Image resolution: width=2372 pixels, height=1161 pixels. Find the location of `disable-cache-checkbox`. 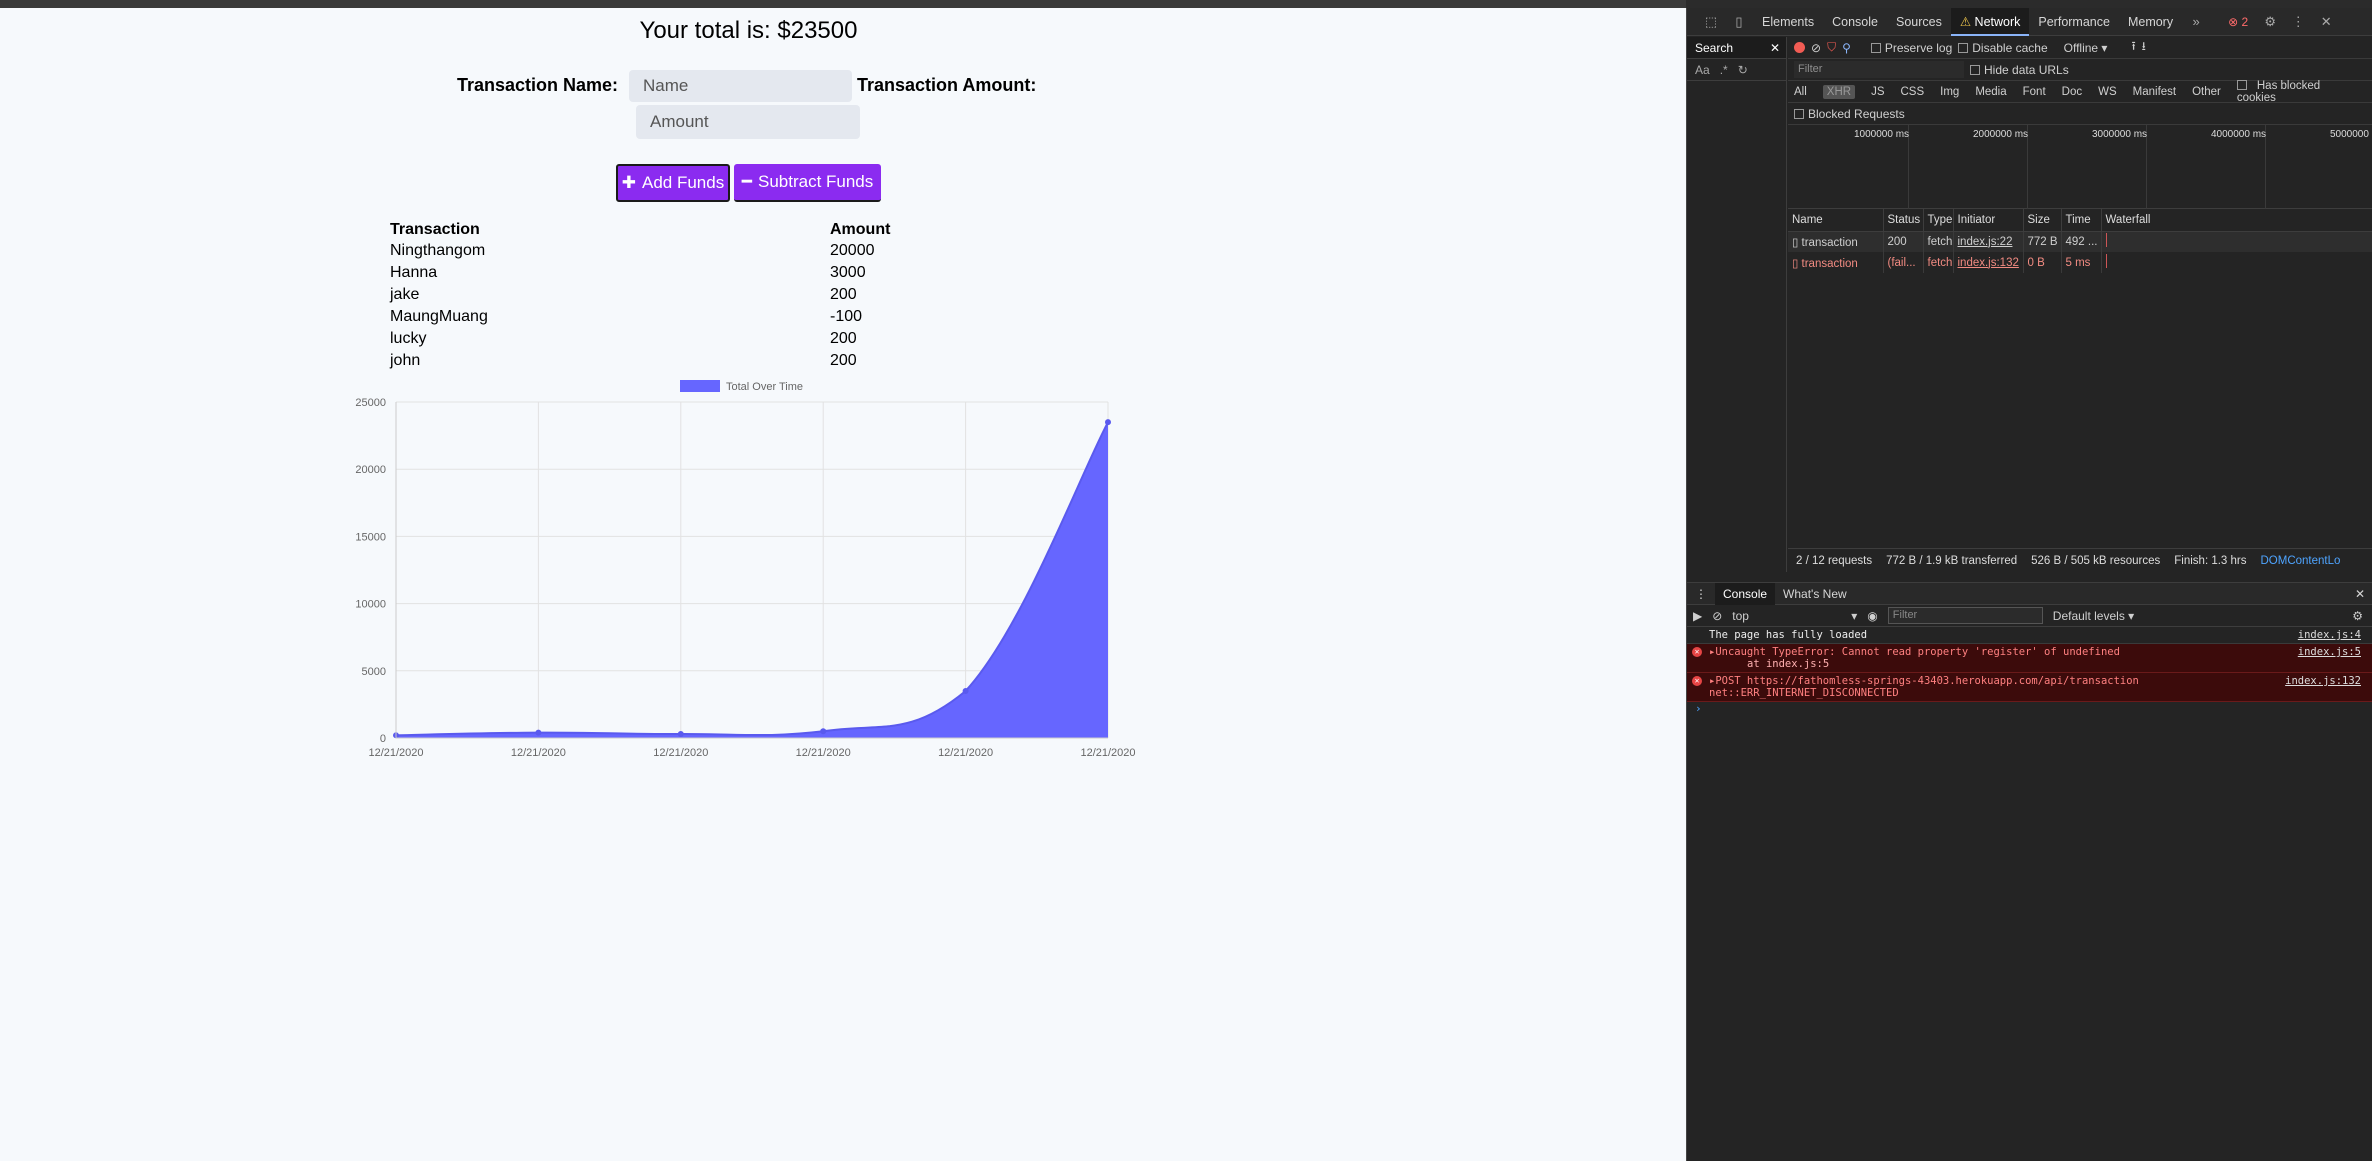

disable-cache-checkbox is located at coordinates (1963, 48).